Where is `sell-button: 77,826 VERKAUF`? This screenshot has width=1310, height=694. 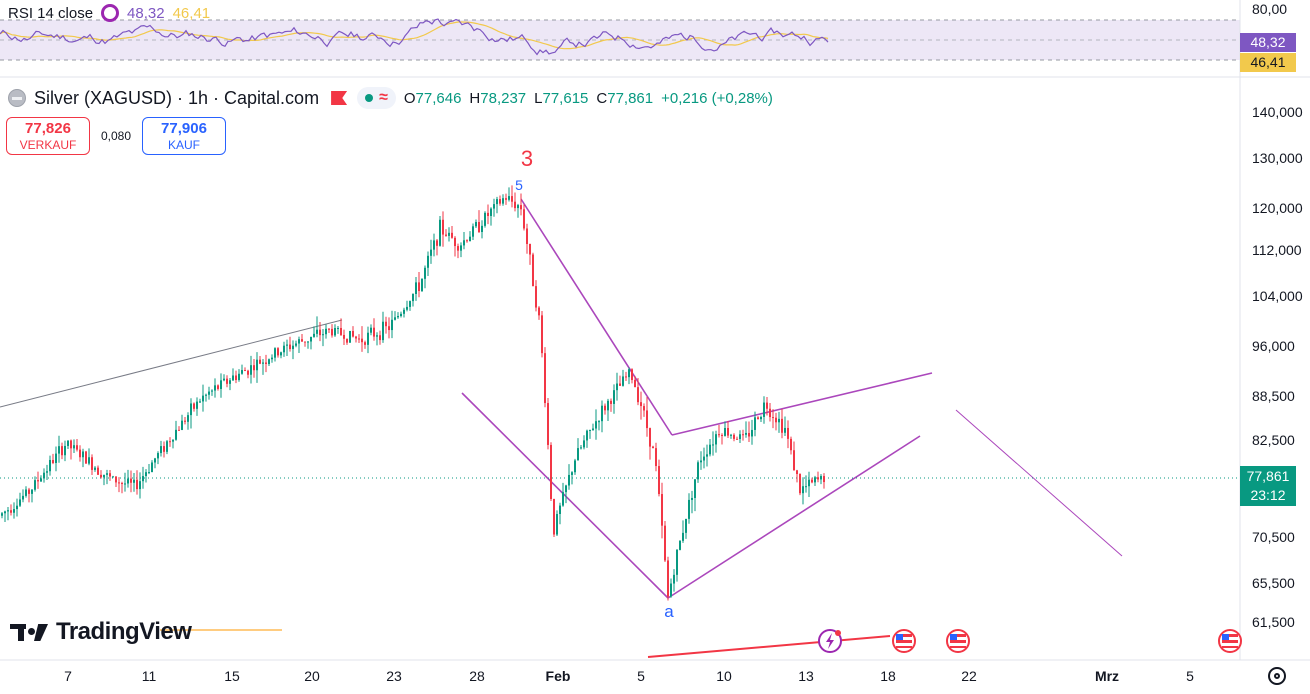 sell-button: 77,826 VERKAUF is located at coordinates (48, 136).